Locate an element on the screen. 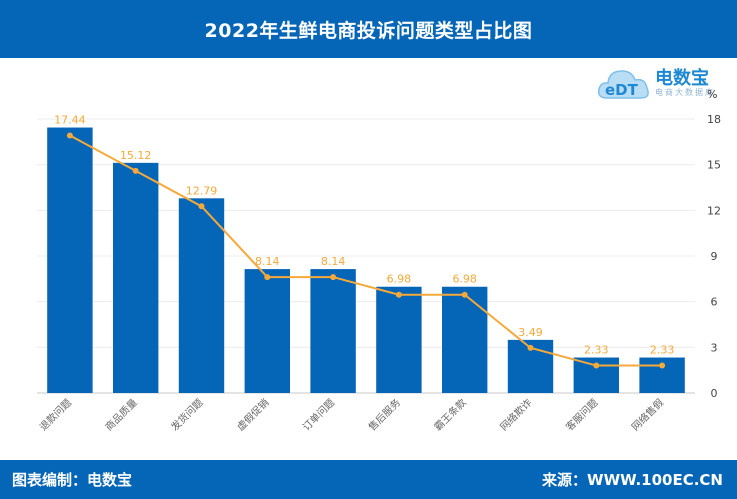  logo-text: 电数宝 is located at coordinates (682, 78).